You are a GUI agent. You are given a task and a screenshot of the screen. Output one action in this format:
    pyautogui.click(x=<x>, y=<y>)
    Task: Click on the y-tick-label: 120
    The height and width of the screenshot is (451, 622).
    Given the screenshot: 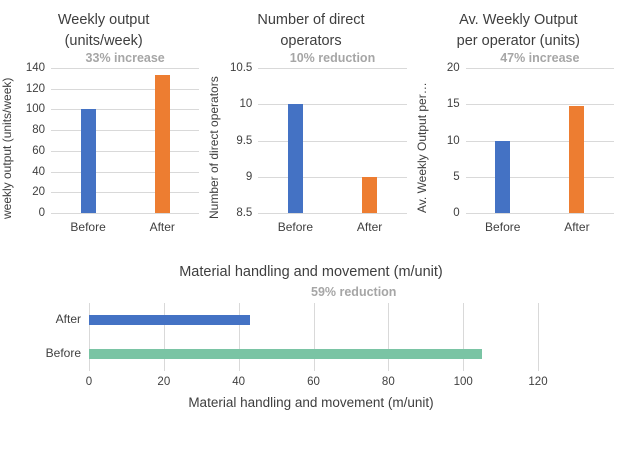 What is the action you would take?
    pyautogui.click(x=35, y=88)
    